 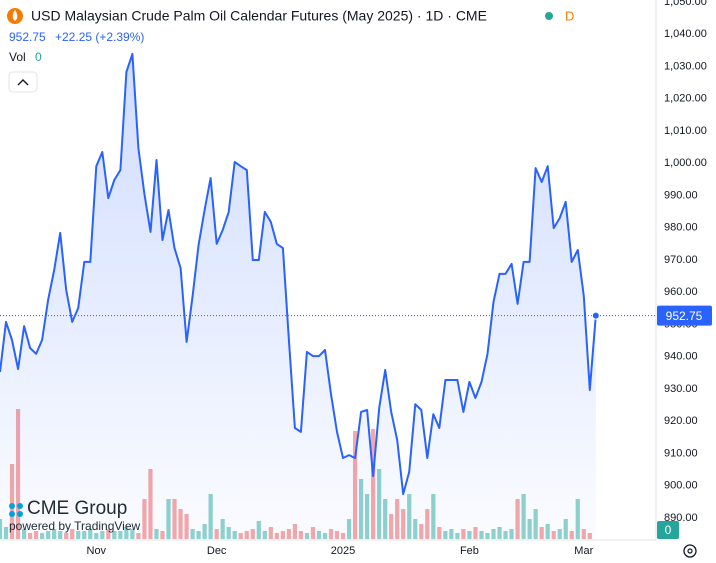 I want to click on collapse-button, so click(x=23, y=82).